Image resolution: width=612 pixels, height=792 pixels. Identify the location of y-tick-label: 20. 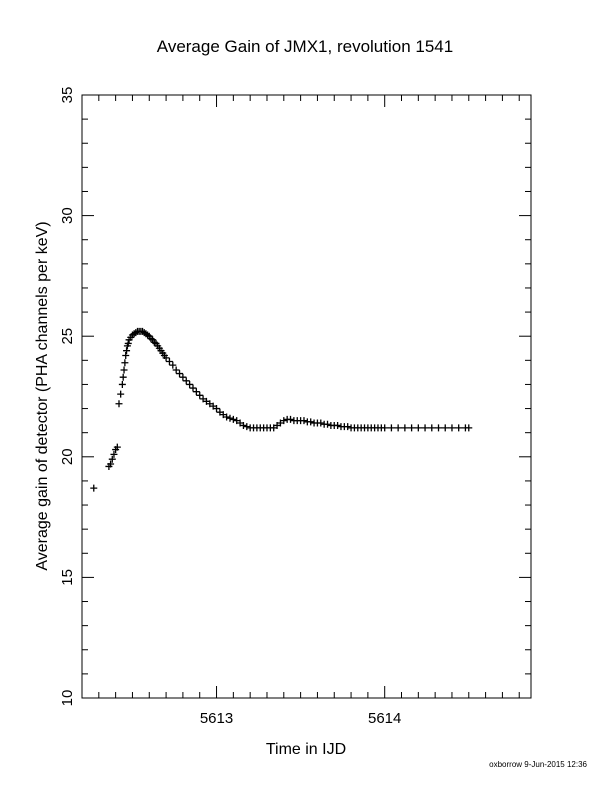
(67, 456).